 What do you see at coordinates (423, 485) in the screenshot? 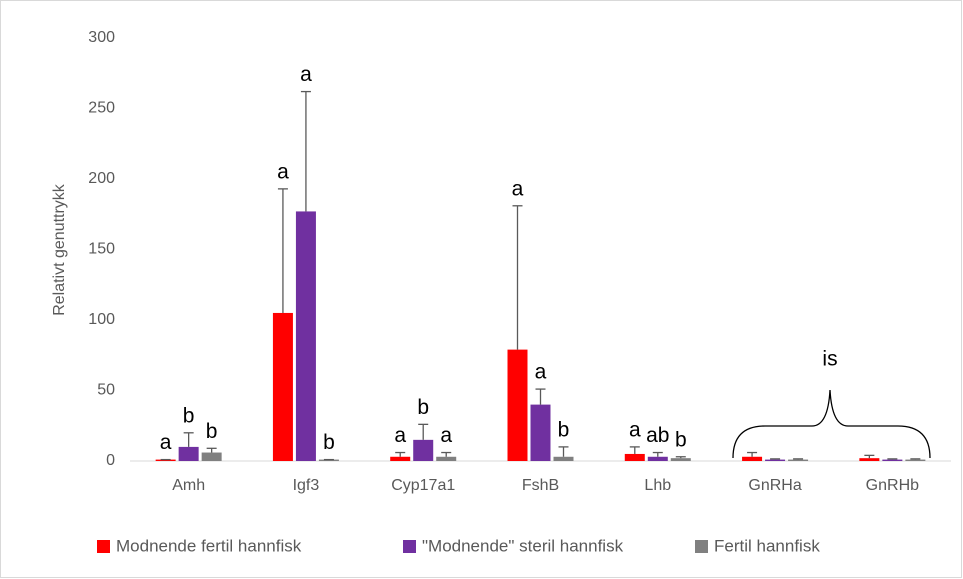
I see `x-tick-label: Cyp17a1` at bounding box center [423, 485].